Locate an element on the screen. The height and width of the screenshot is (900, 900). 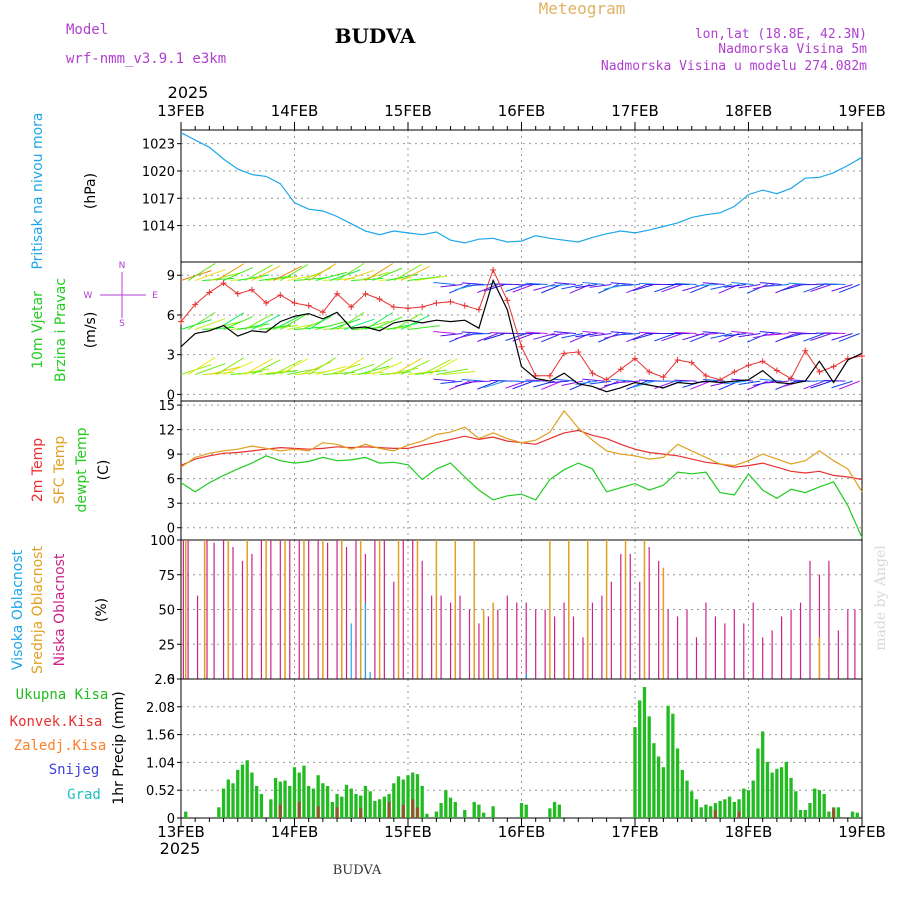
pressure-unit: (hPa) is located at coordinates (91, 191).